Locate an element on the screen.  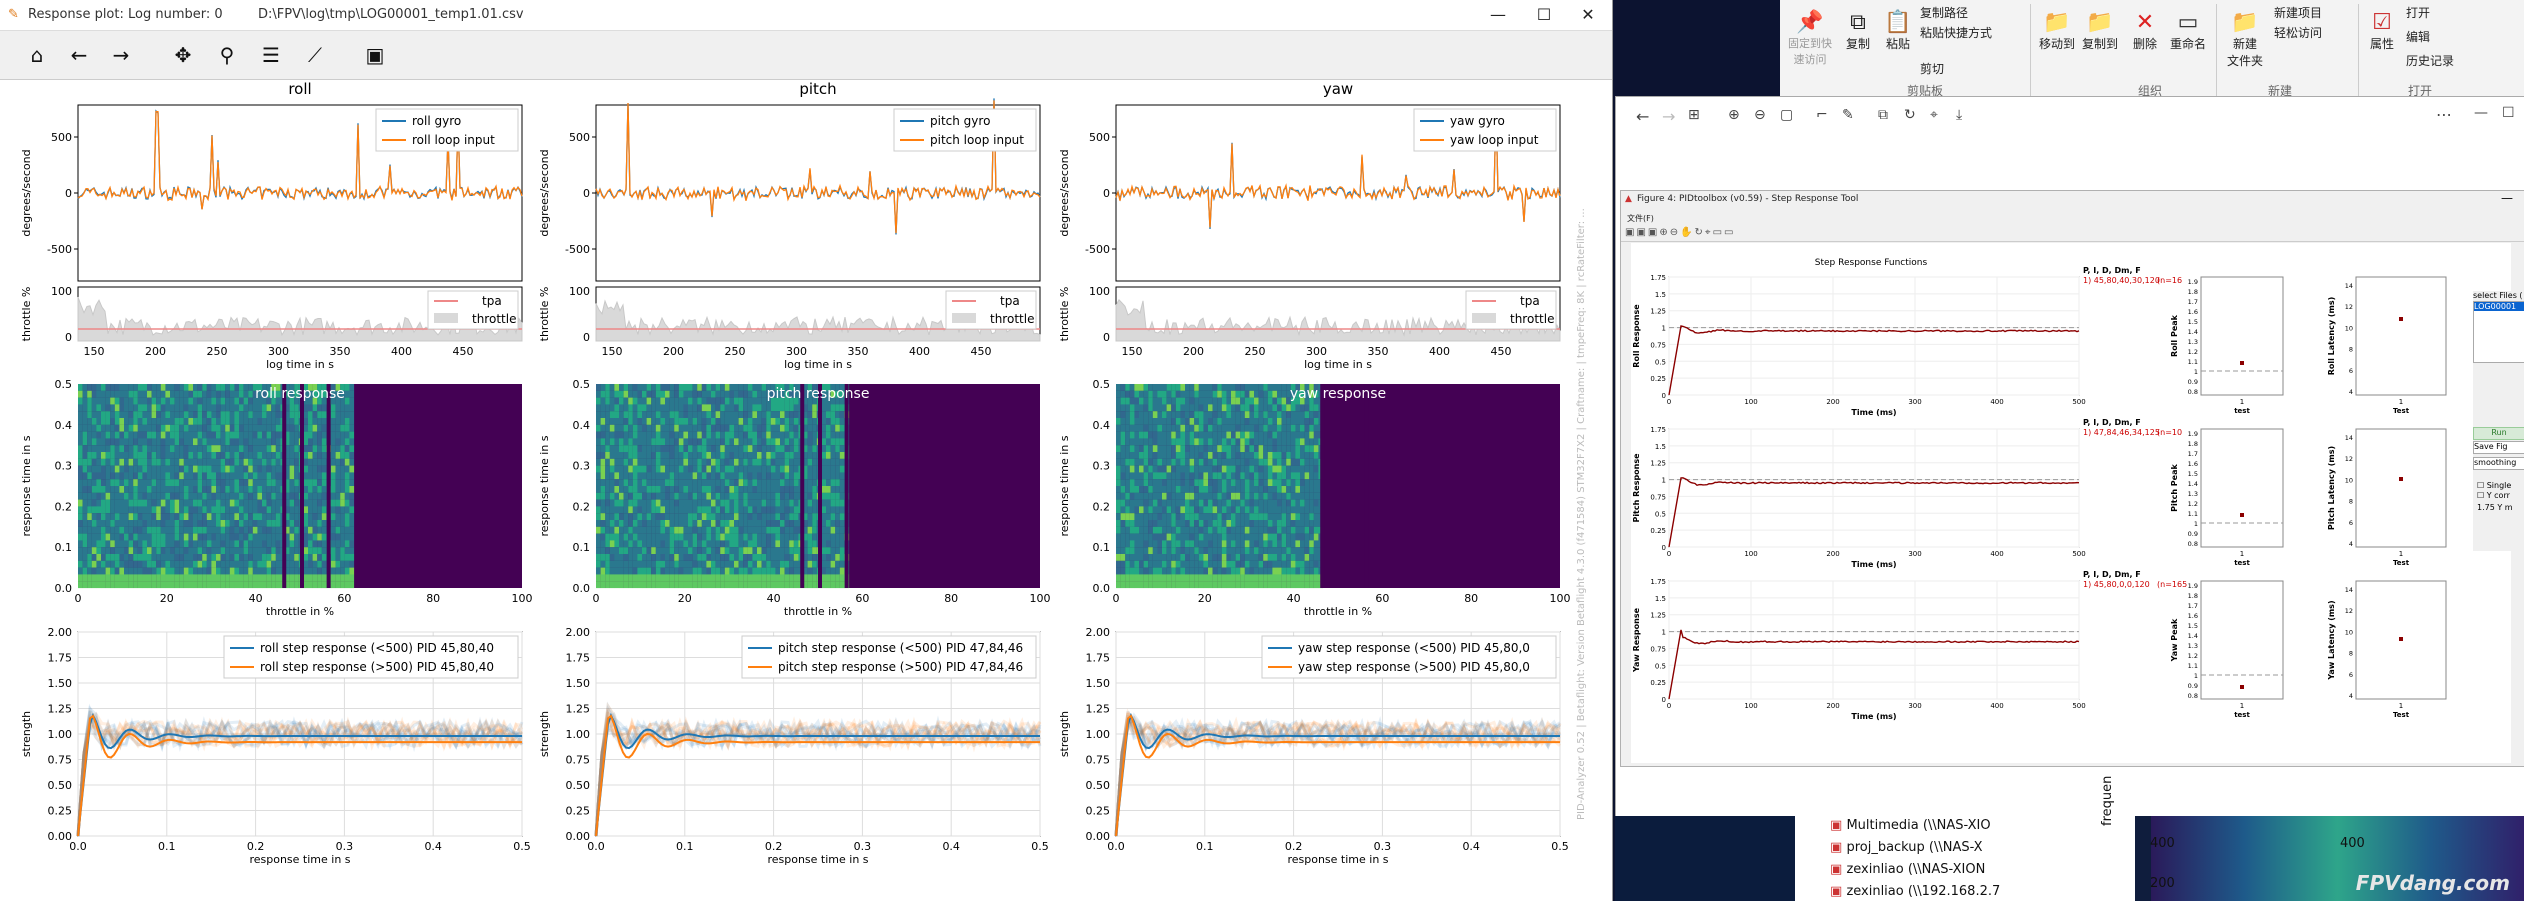
y-tick-label: 0.4 is located at coordinates (64, 425).